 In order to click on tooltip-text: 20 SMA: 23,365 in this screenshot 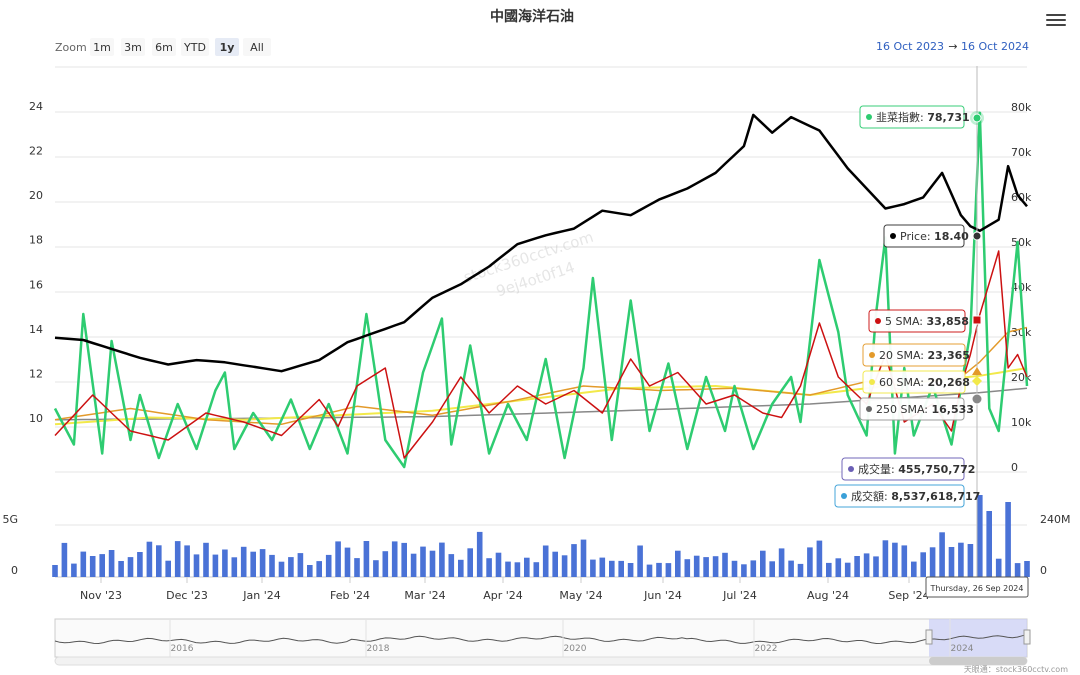, I will do `click(924, 355)`.